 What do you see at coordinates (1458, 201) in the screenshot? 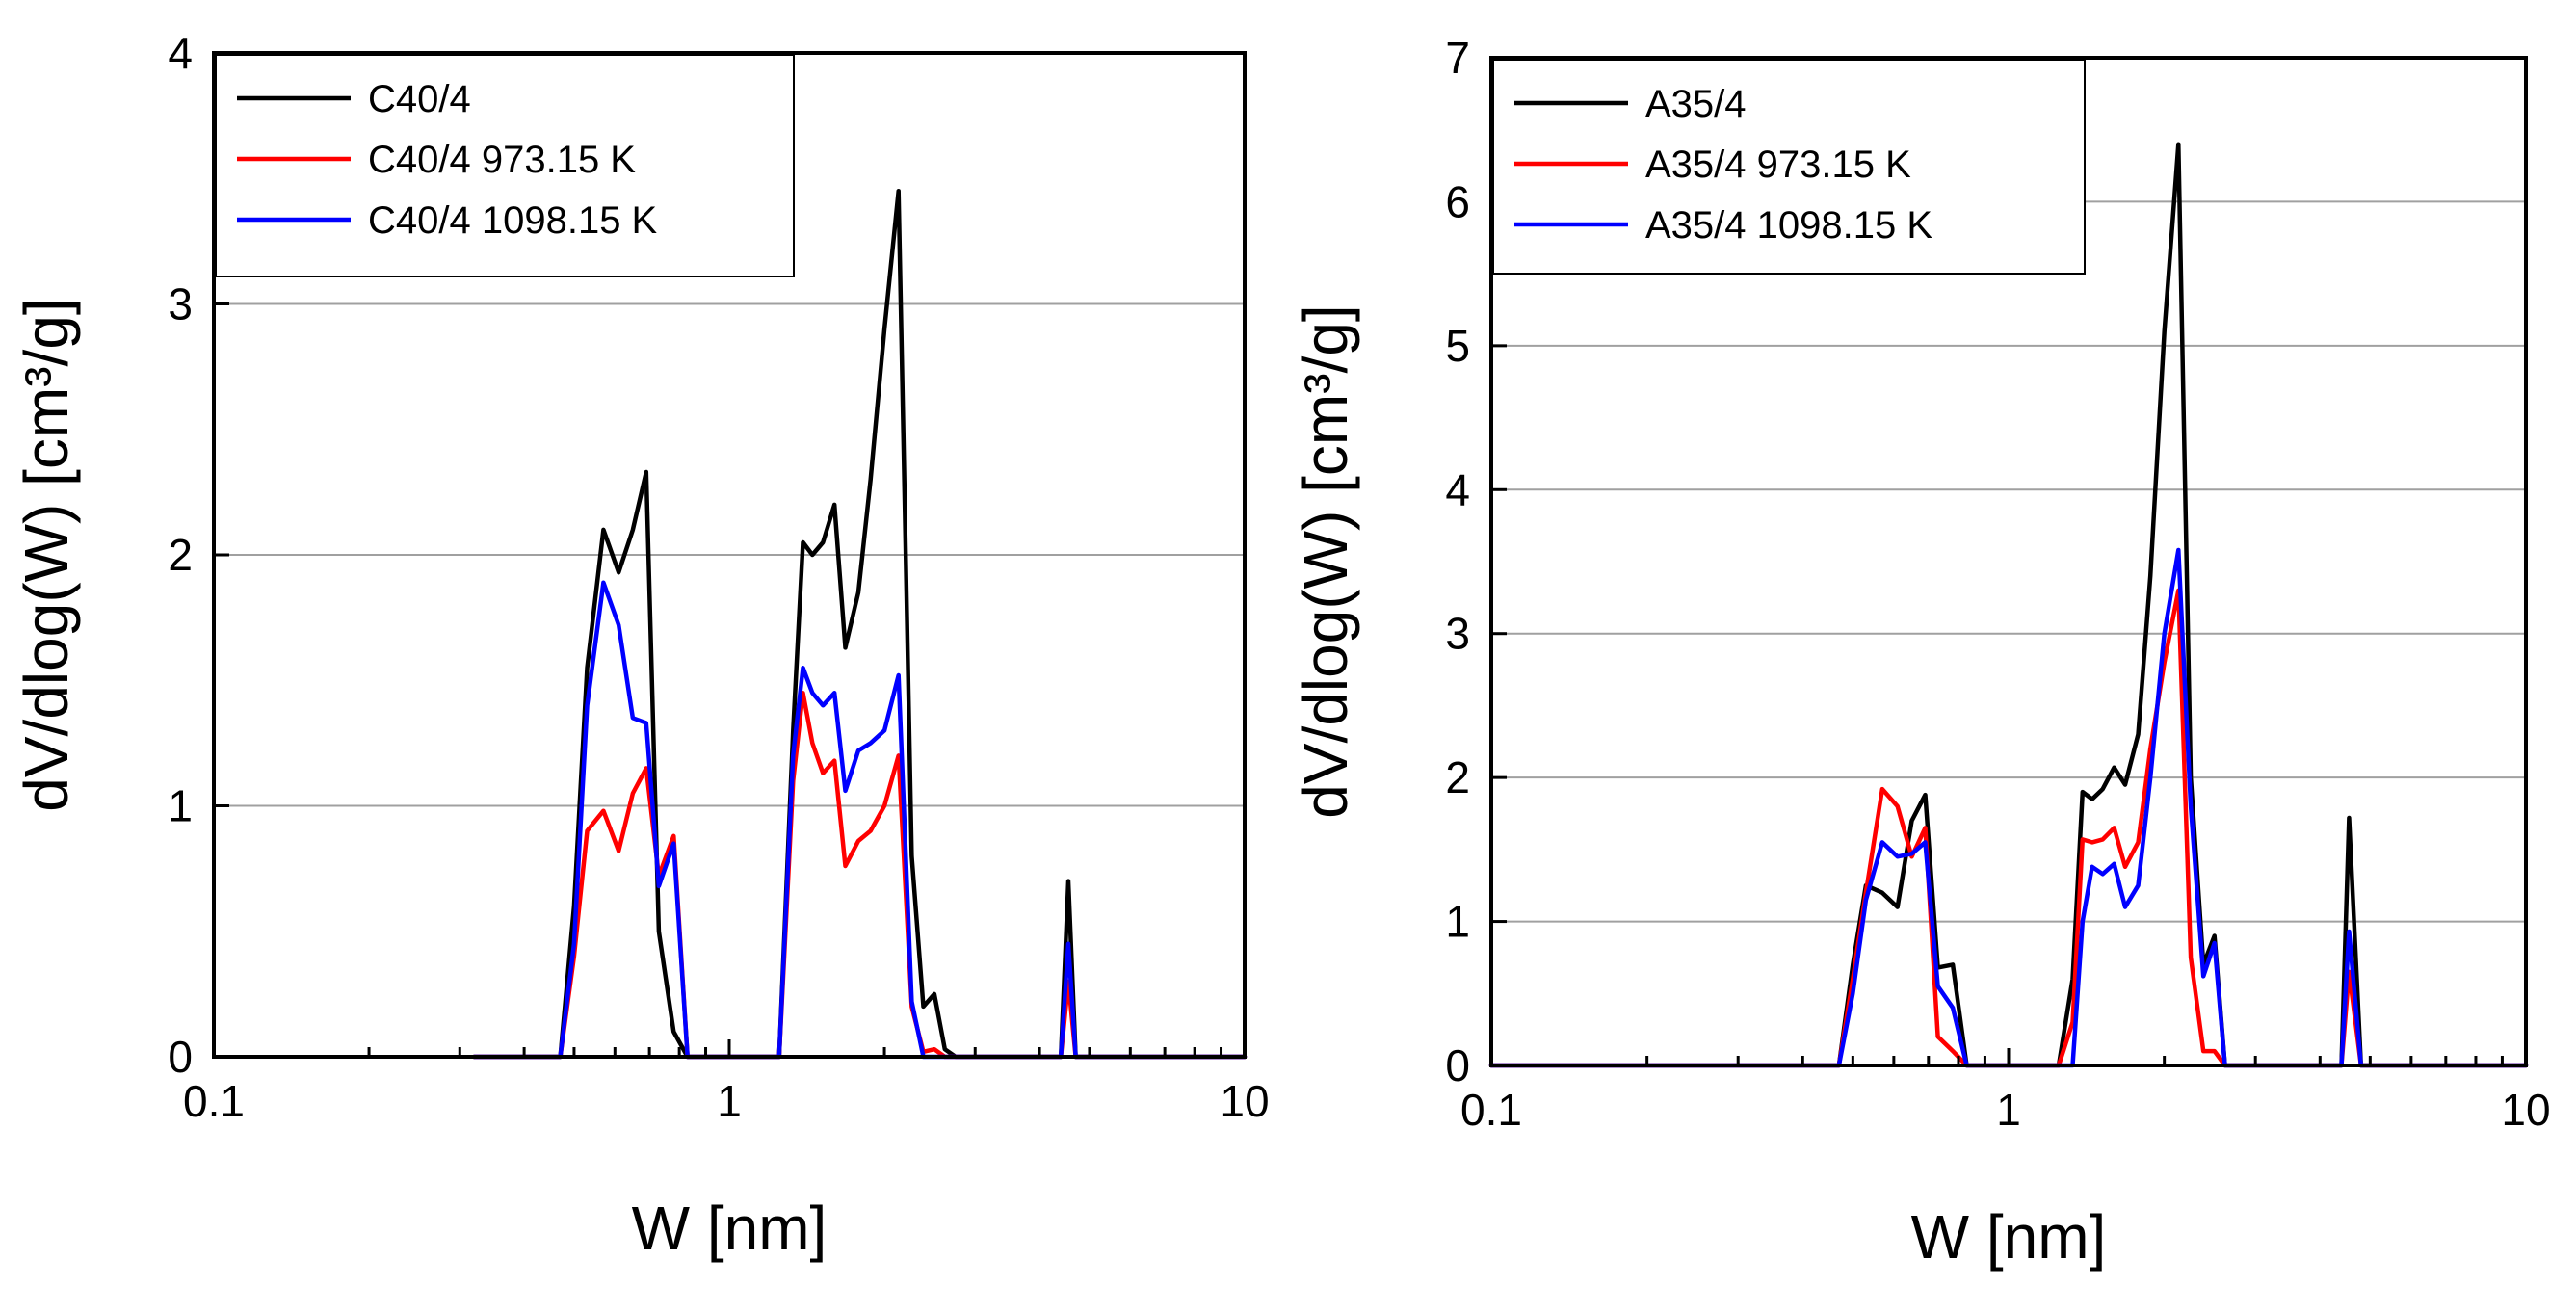
I see `y-tick-label-6: 6` at bounding box center [1458, 201].